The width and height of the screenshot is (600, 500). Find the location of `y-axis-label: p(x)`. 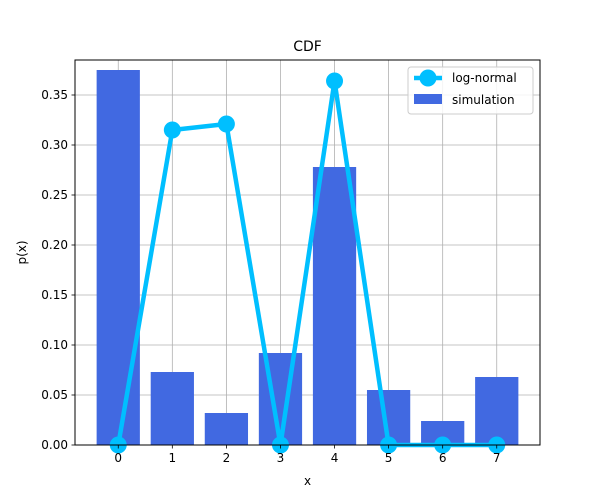

y-axis-label: p(x) is located at coordinates (22, 252).